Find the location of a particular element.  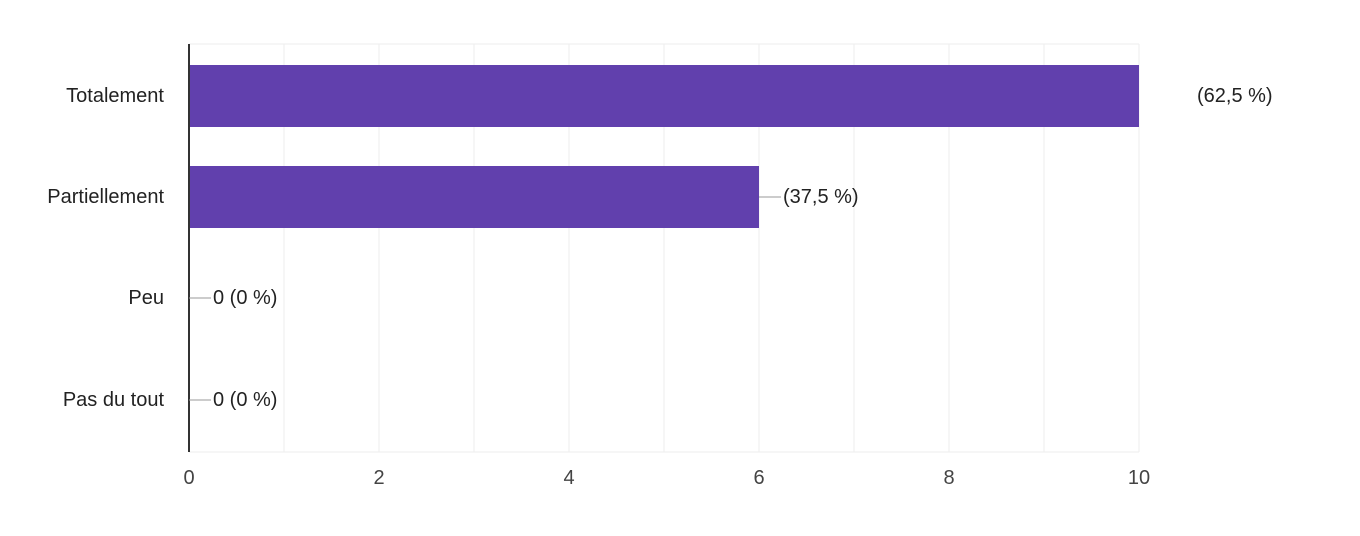

category-label: Totalement is located at coordinates (115, 96).